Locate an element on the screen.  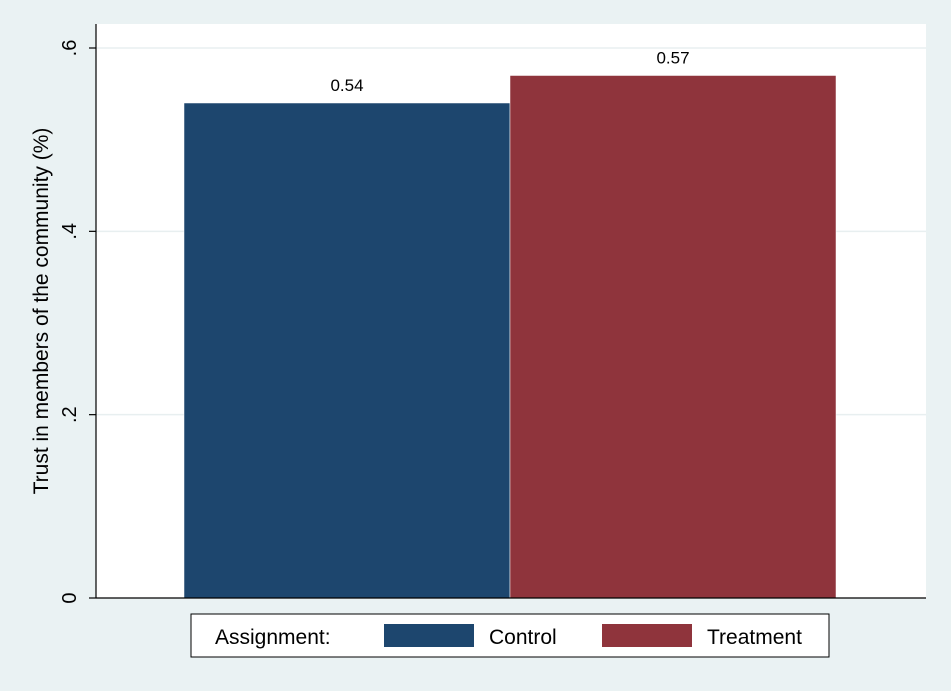
legend-swatch-control is located at coordinates (429, 635).